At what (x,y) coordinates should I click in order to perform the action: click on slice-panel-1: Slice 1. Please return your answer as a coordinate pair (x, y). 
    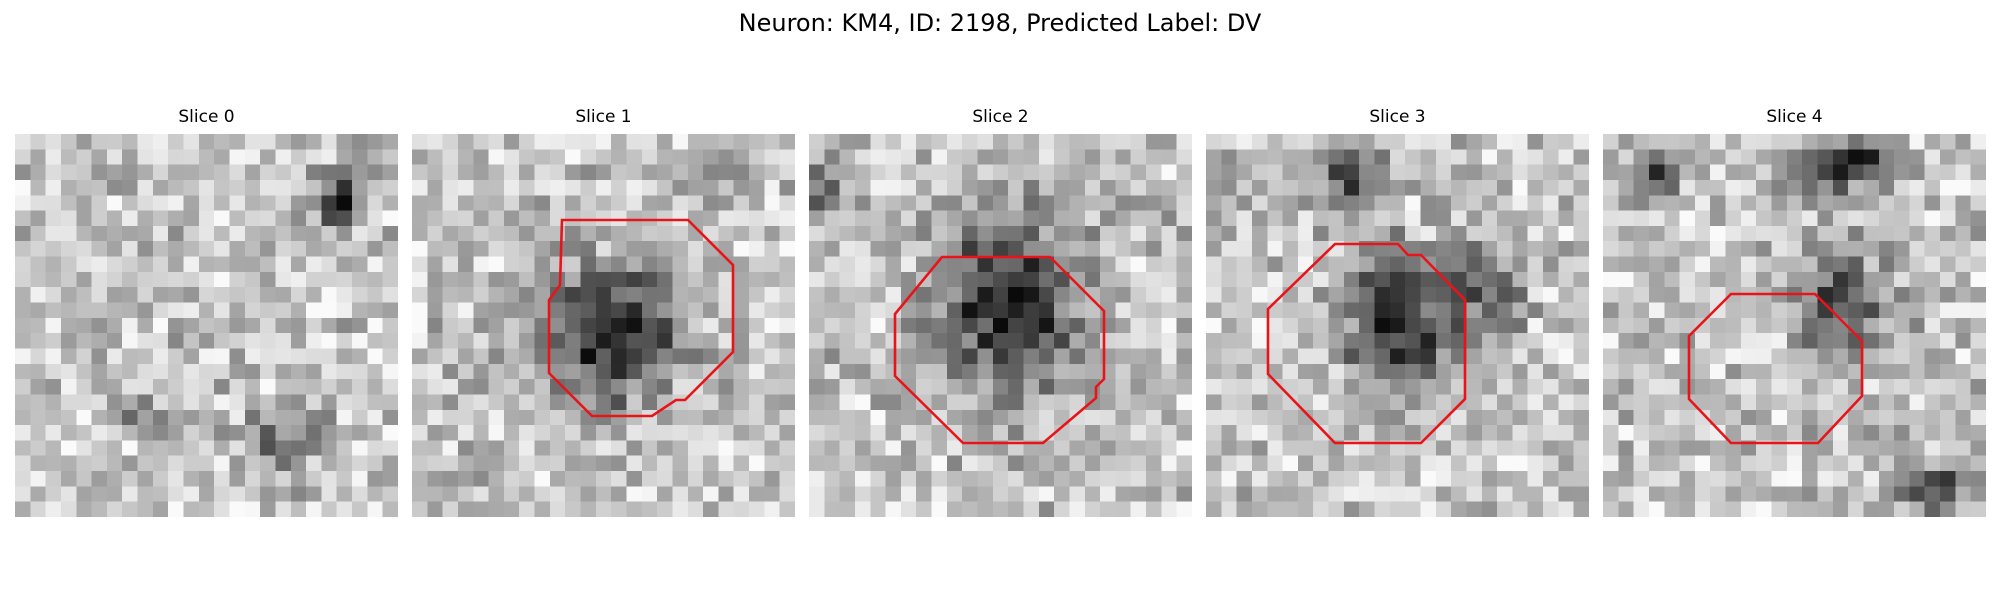
    Looking at the image, I should click on (603, 311).